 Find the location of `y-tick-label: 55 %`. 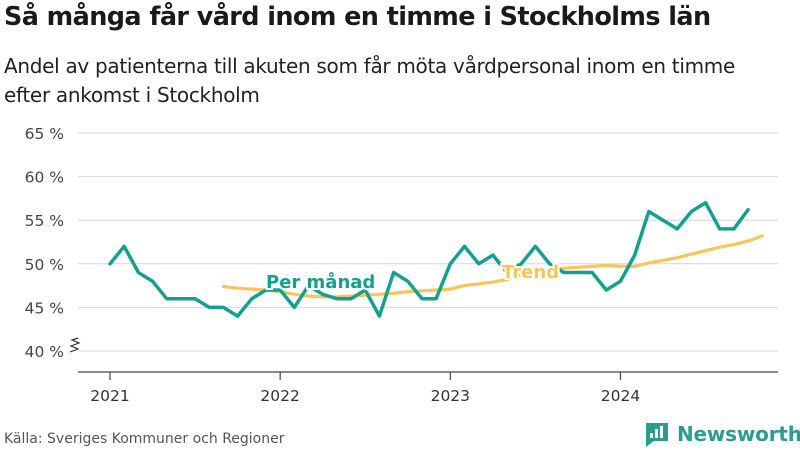

y-tick-label: 55 % is located at coordinates (44, 221).